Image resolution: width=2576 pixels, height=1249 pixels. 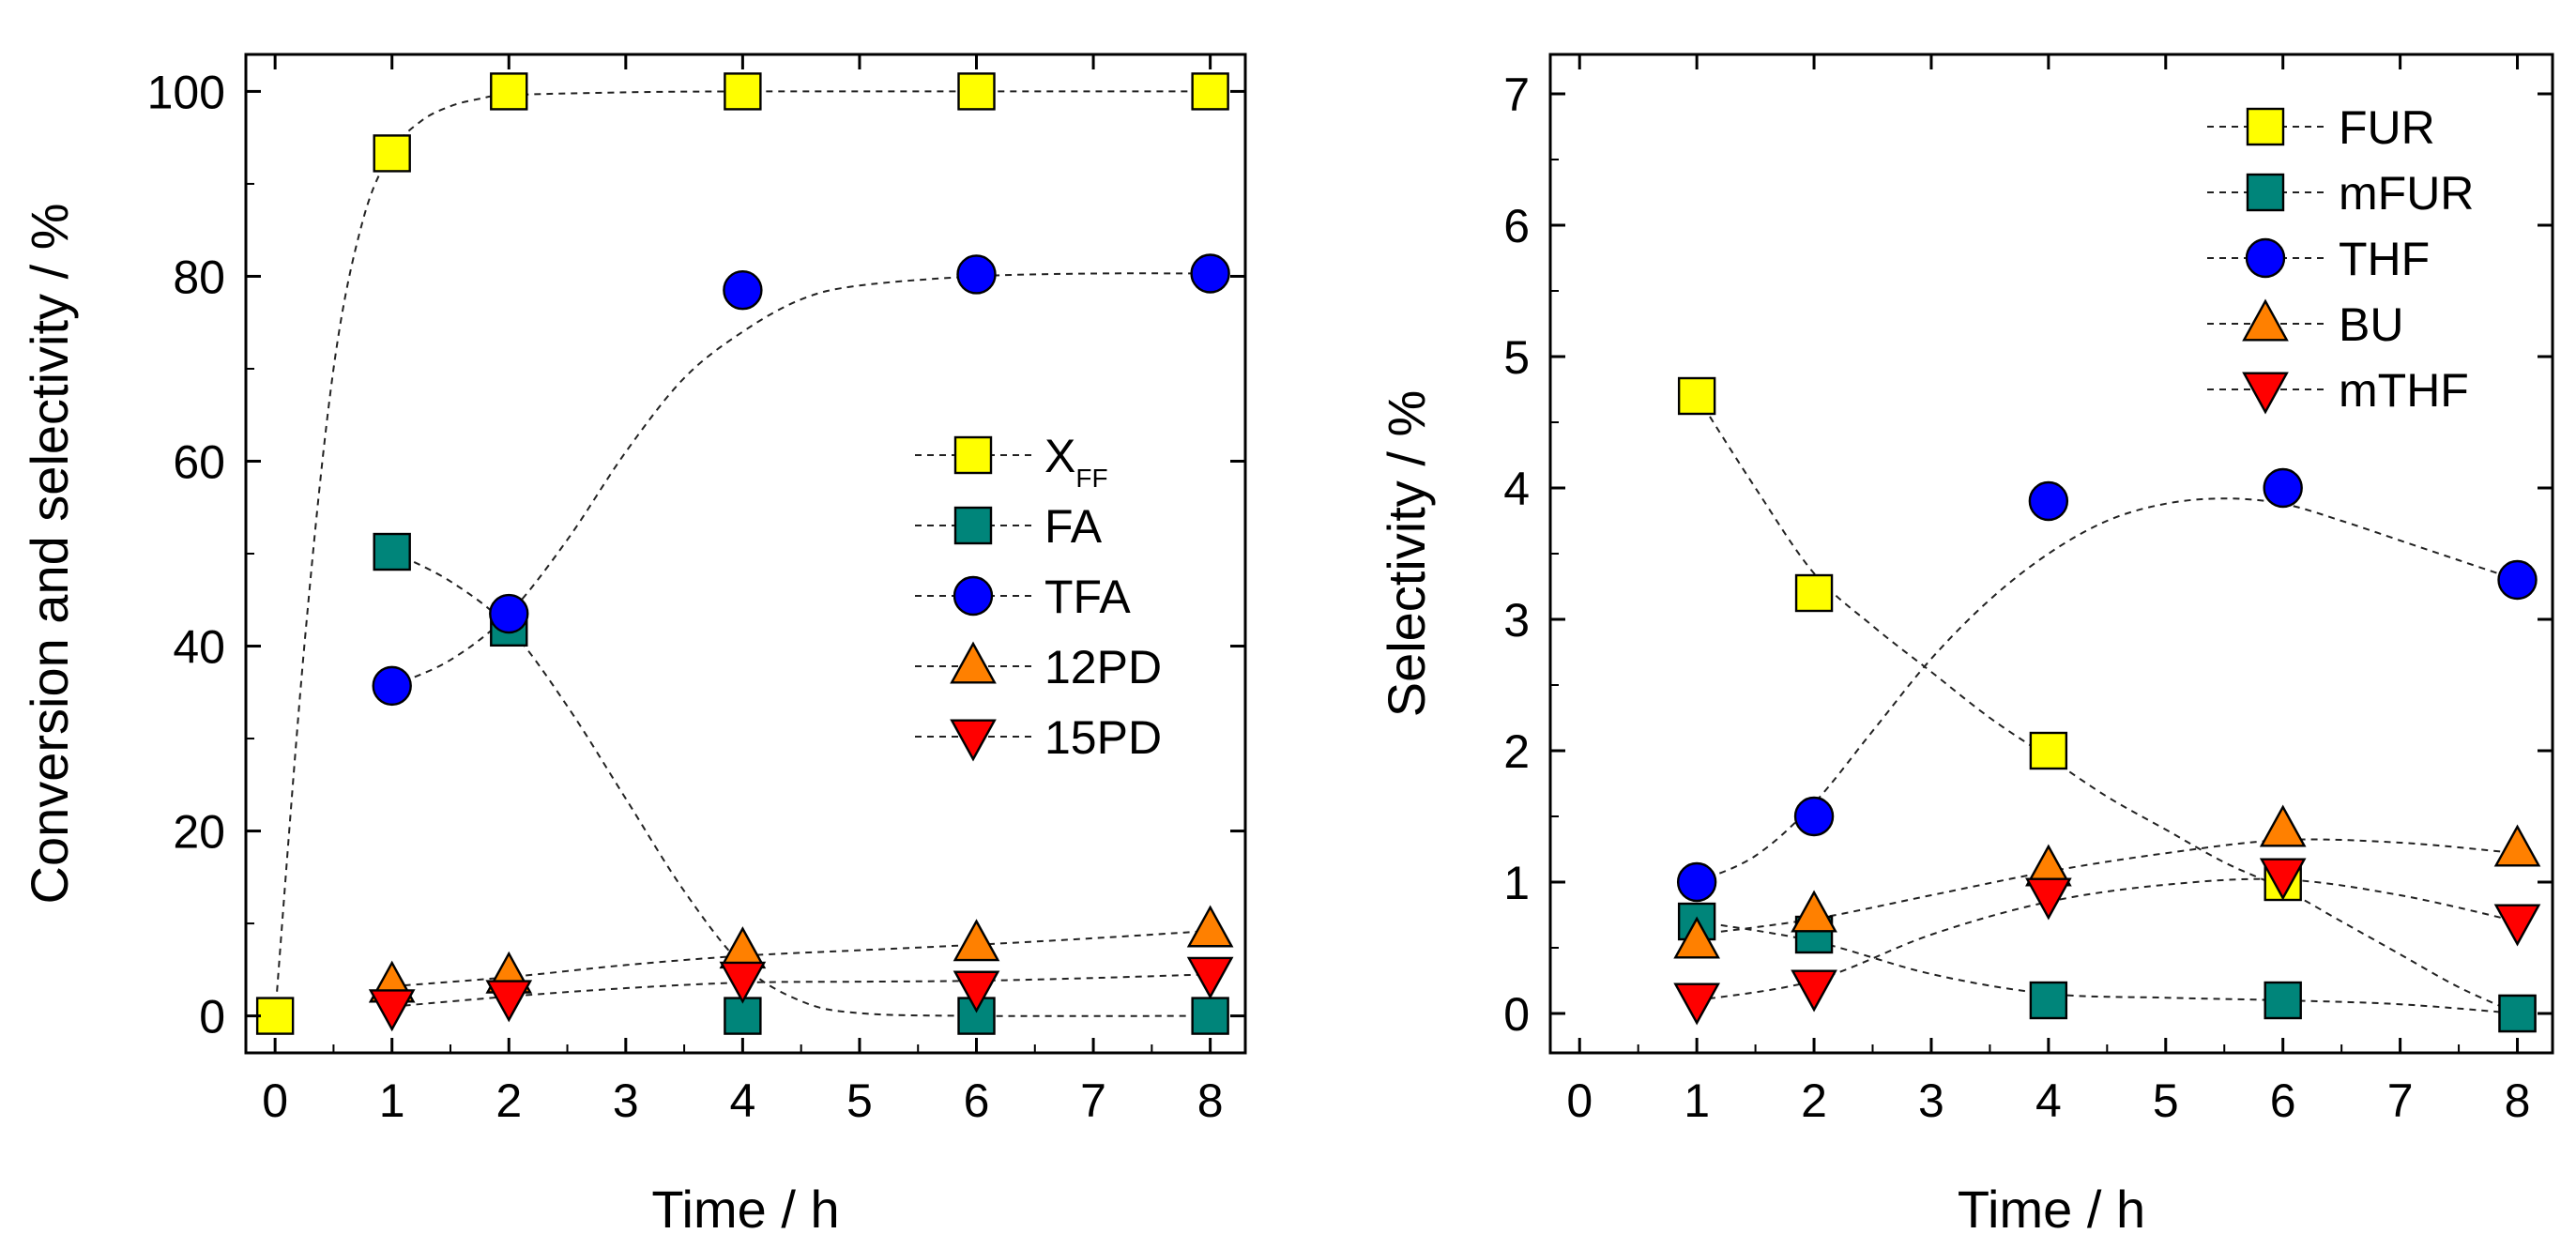 What do you see at coordinates (1038, 667) in the screenshot?
I see `legend-item-12pd: 12PD` at bounding box center [1038, 667].